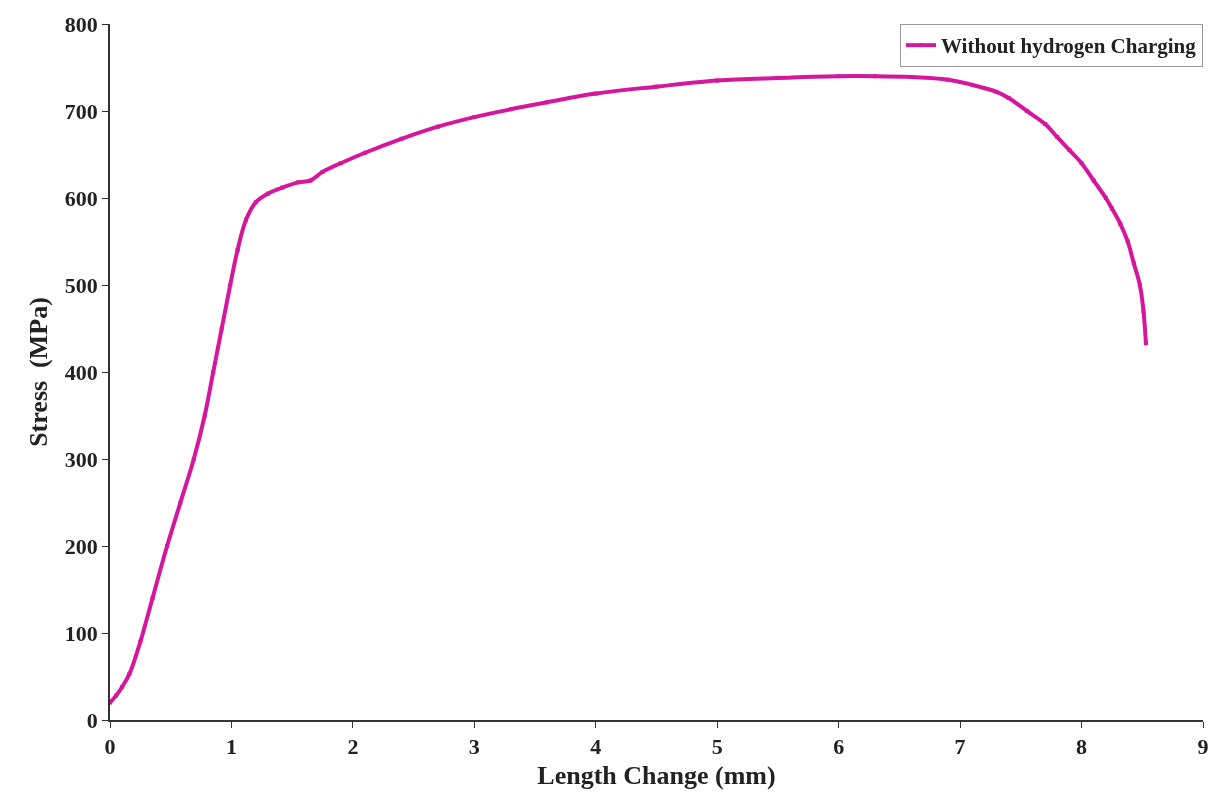  Describe the element at coordinates (1082, 747) in the screenshot. I see `x-tick-label: 8` at that location.